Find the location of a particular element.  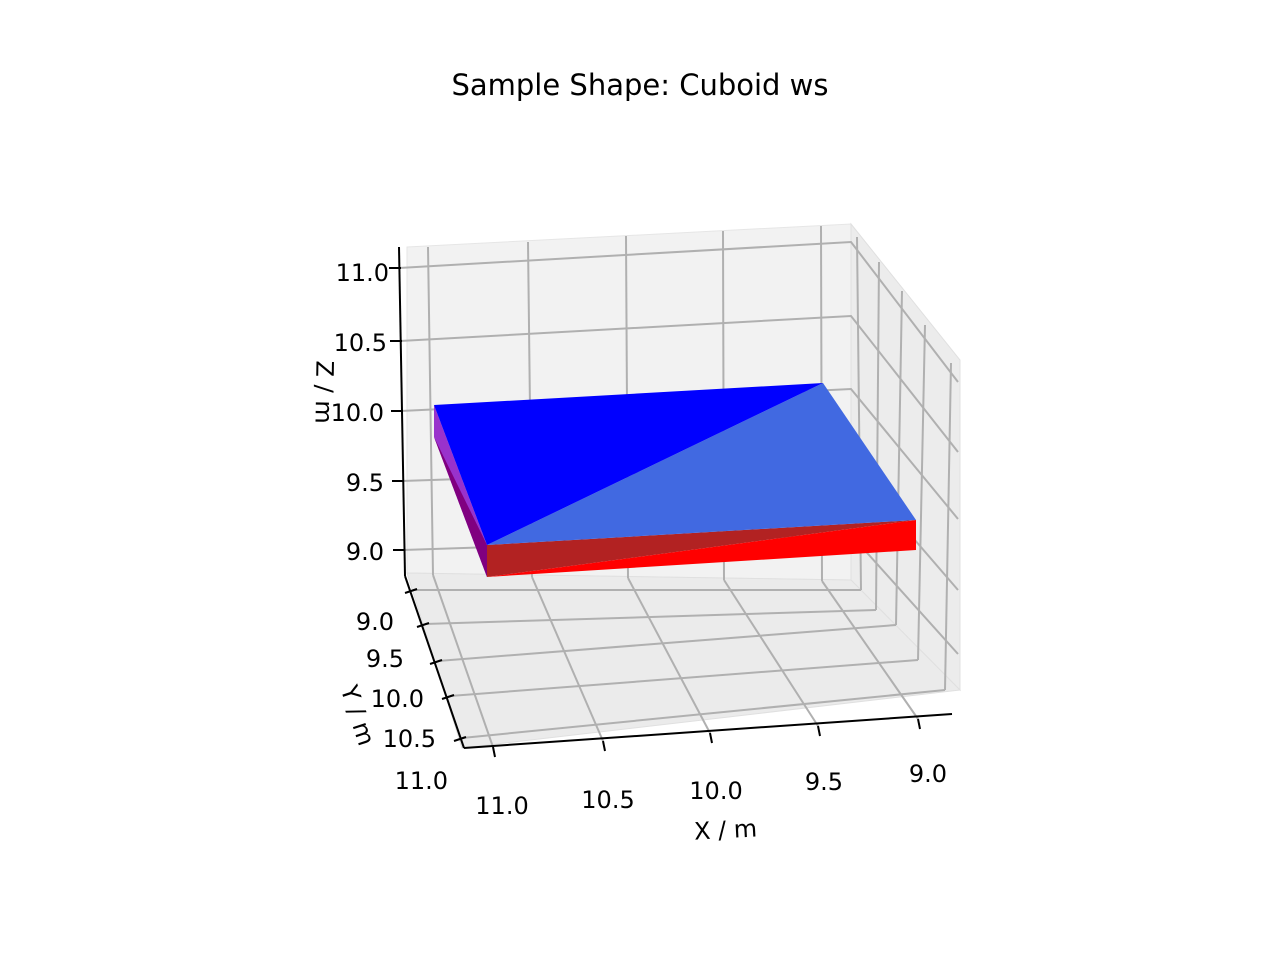

y-tick-label: 10.0 is located at coordinates (397, 699).